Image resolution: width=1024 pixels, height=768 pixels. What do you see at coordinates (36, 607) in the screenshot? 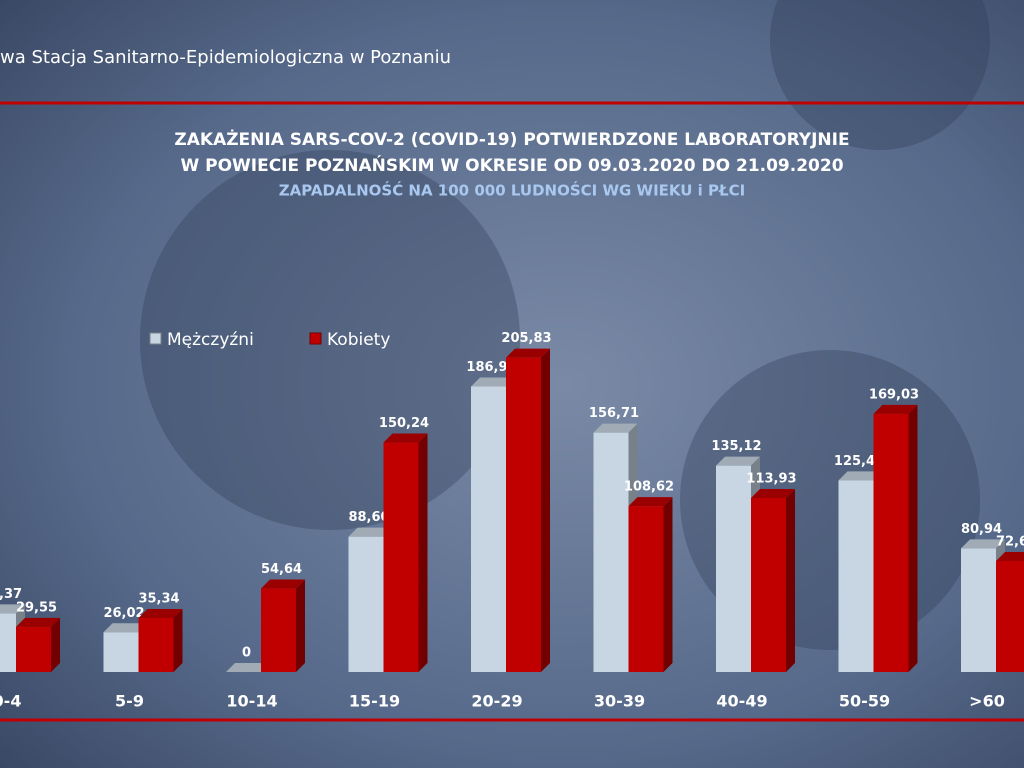
I see `value-label: 29,55` at bounding box center [36, 607].